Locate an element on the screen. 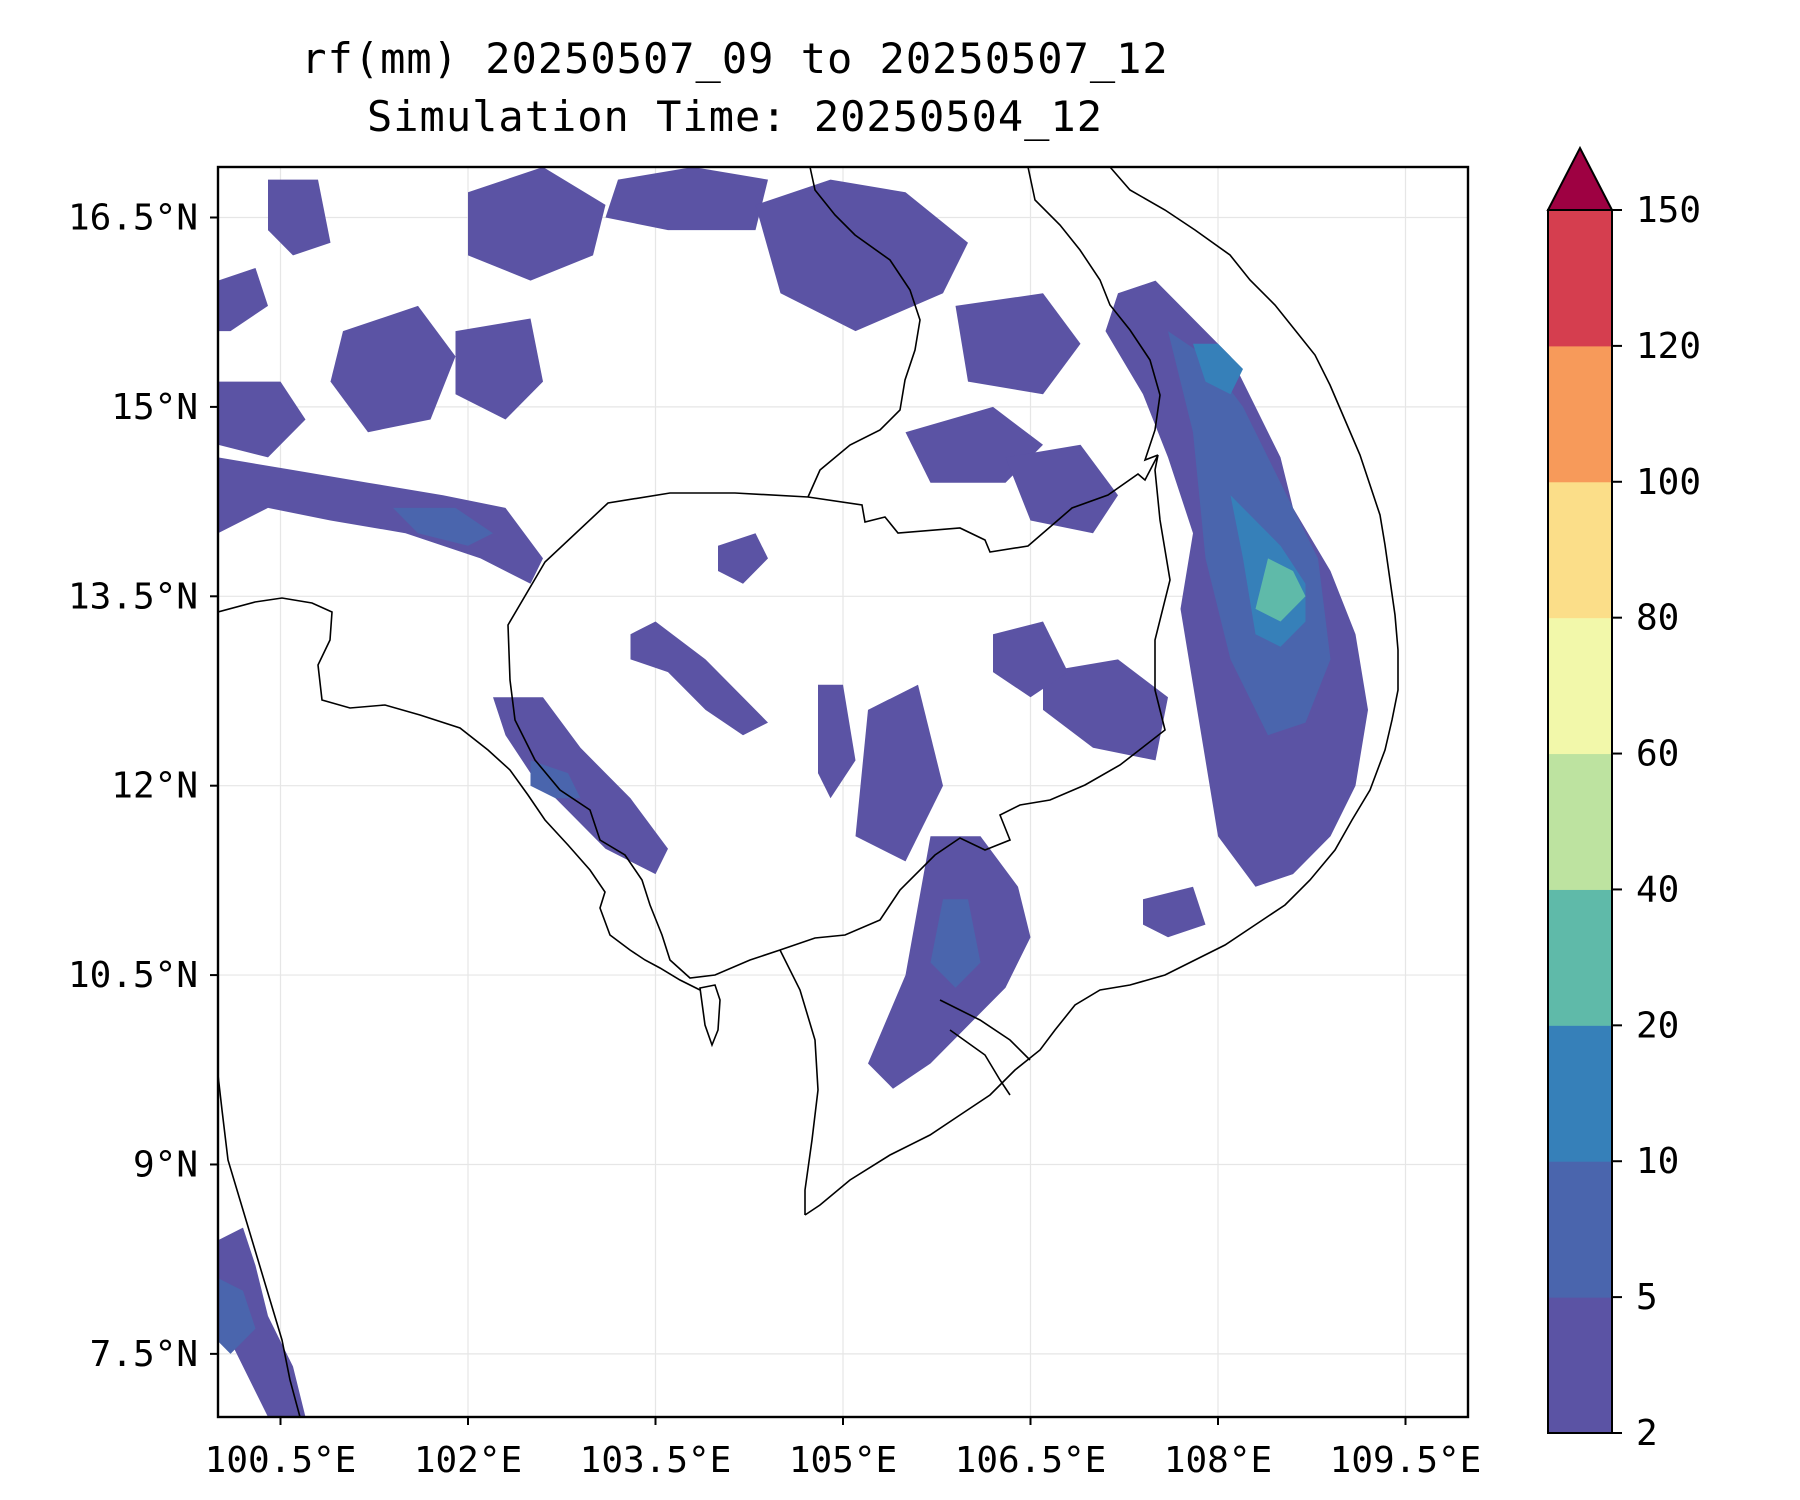 This screenshot has height=1500, width=1800. colorbar-tick-label: 80 is located at coordinates (1657, 618).